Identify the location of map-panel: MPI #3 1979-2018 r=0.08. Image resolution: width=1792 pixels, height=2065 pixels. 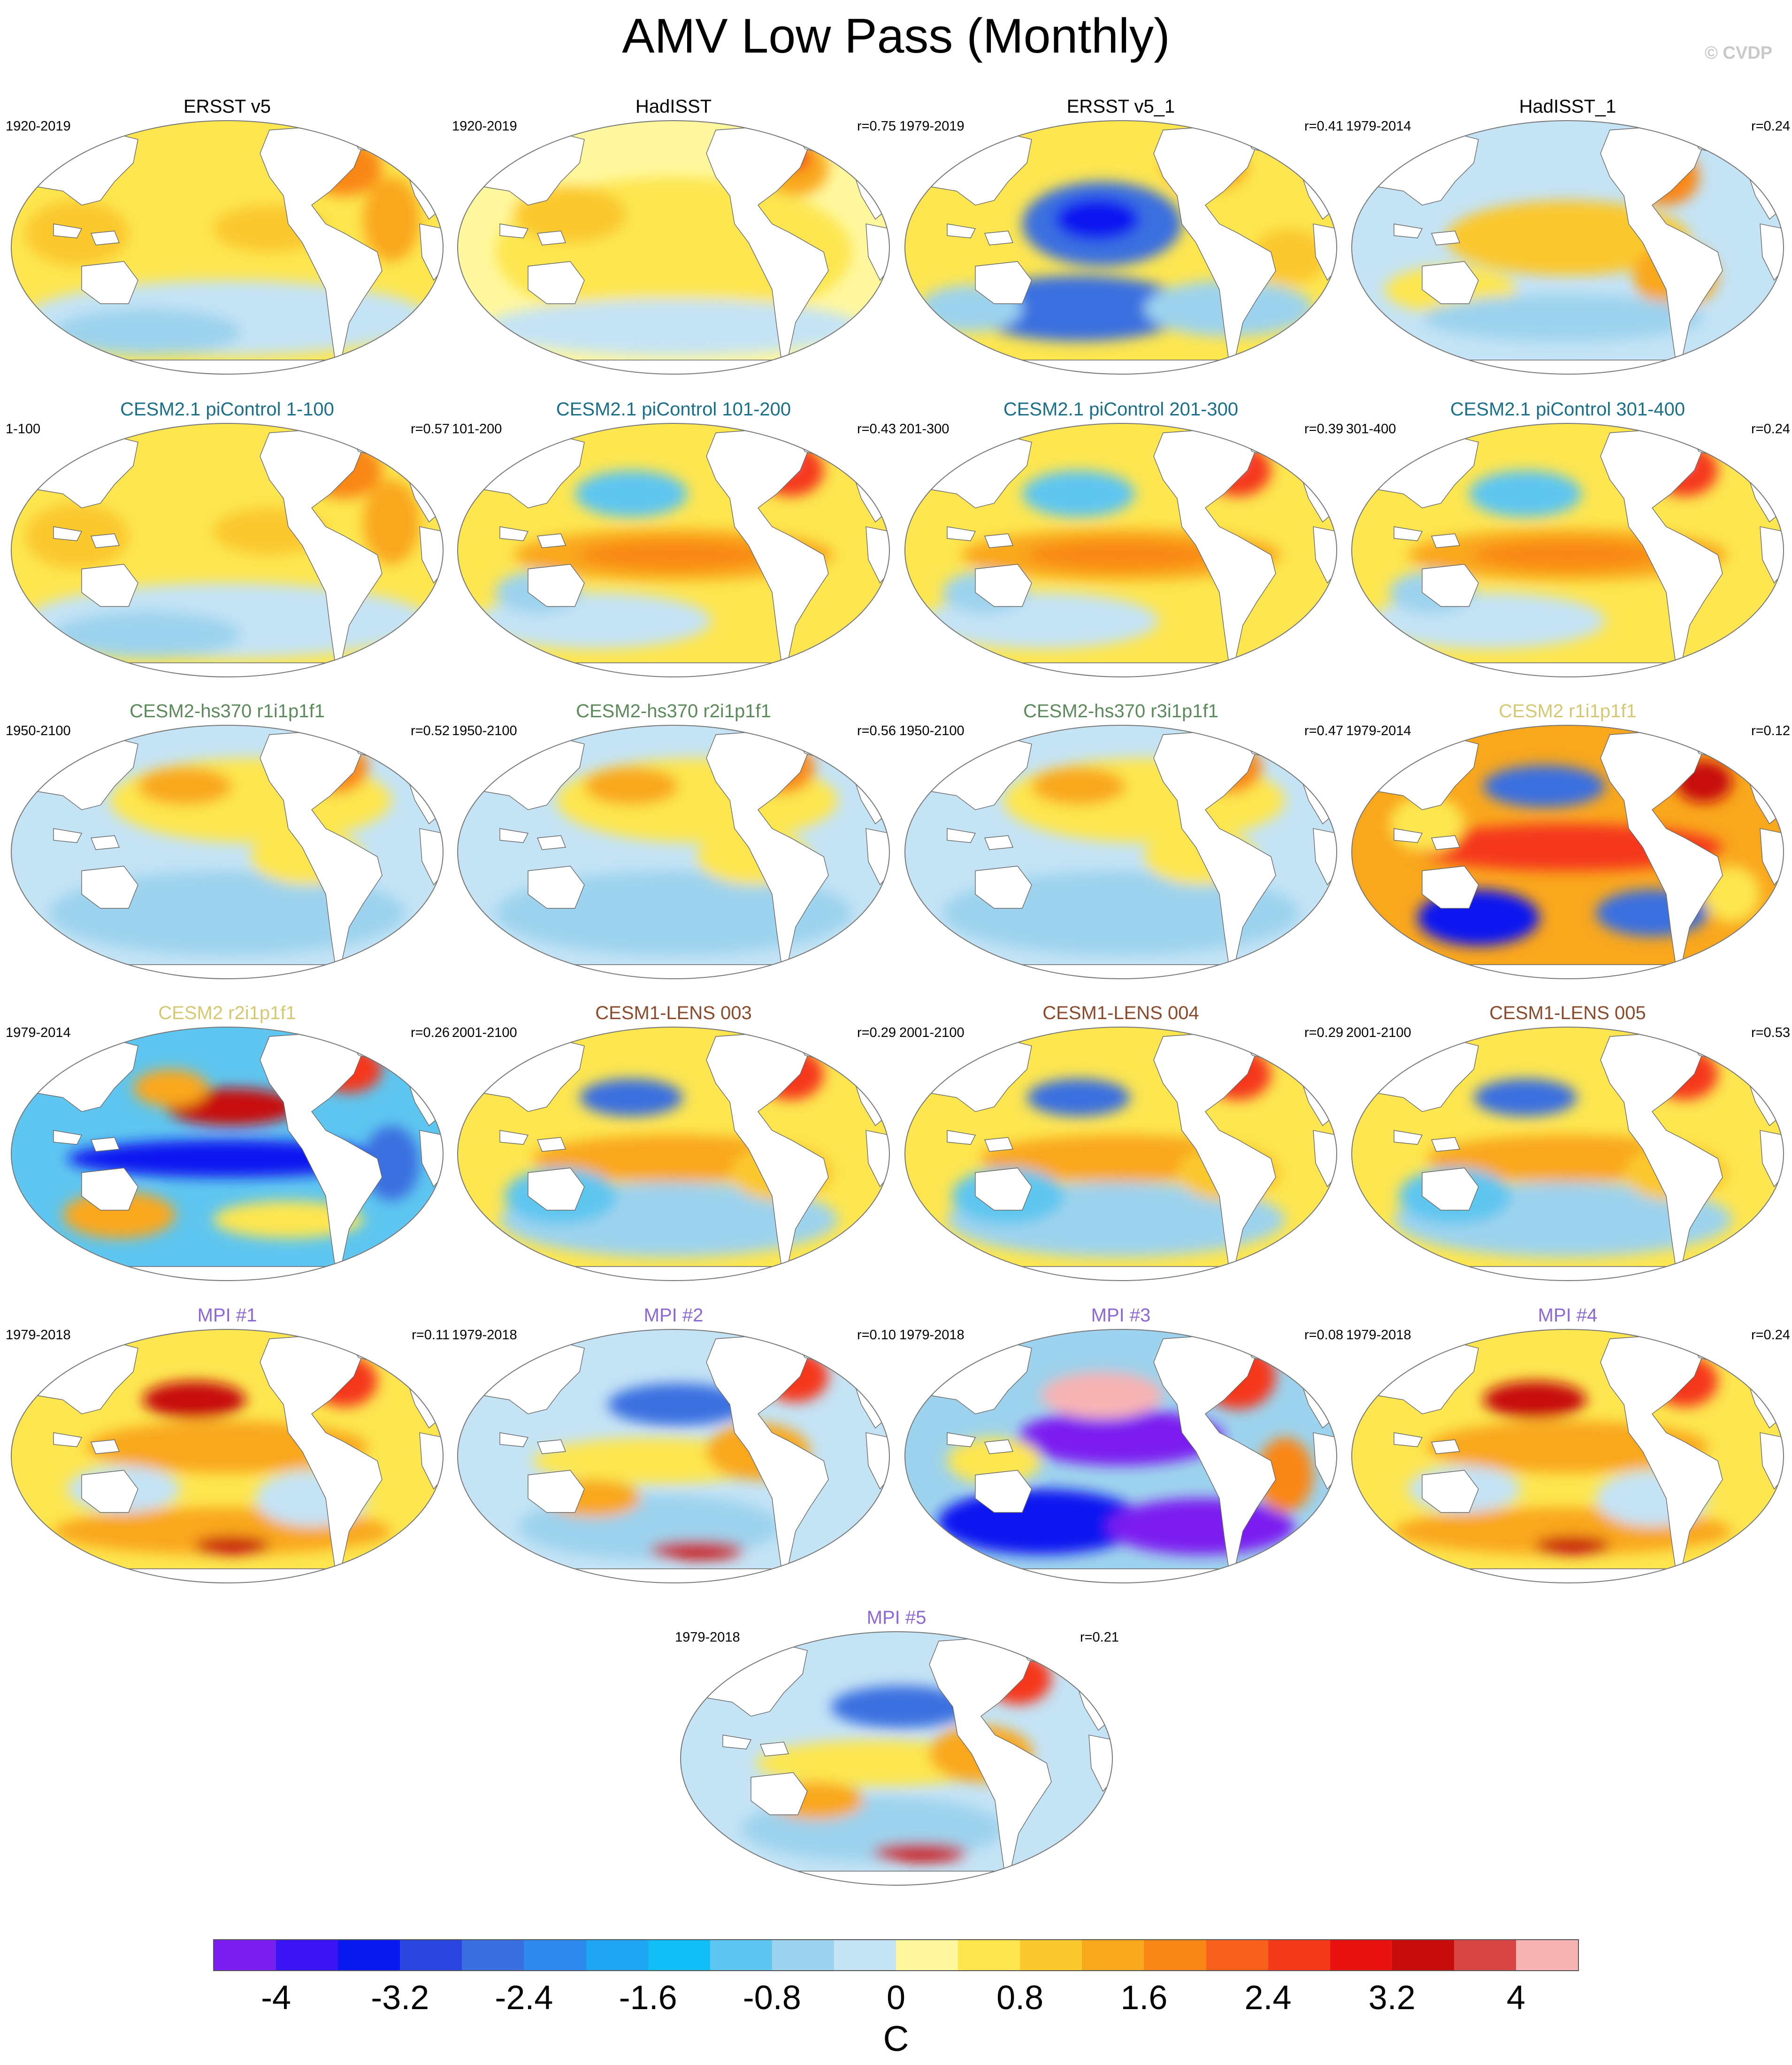
(1121, 1446).